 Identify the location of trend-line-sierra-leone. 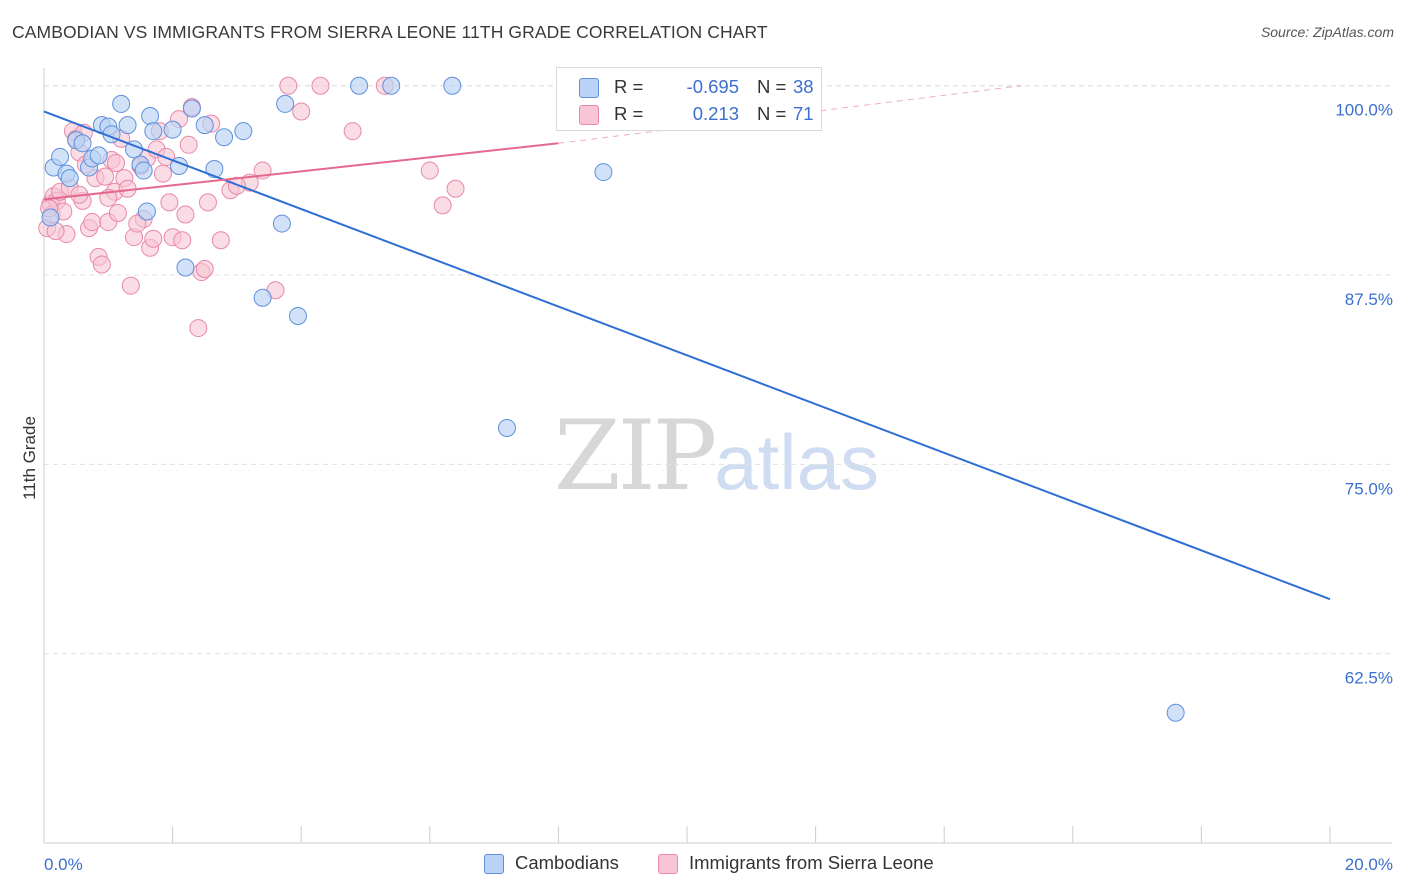
(301, 171).